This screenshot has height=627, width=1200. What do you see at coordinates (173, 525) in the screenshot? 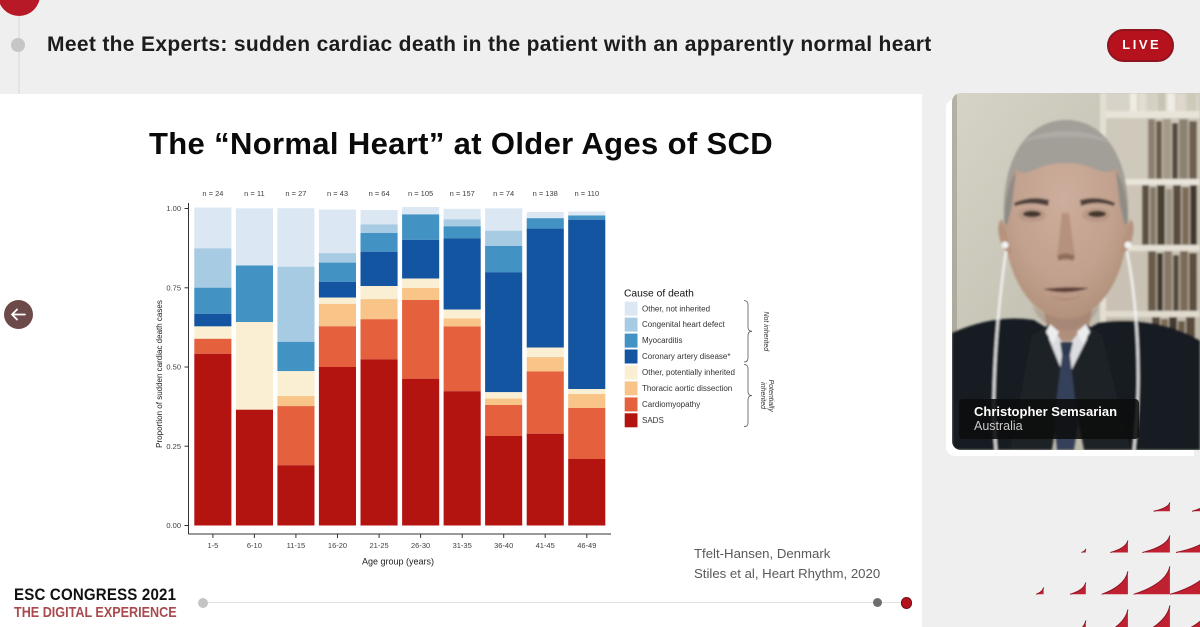
I see `svg-text: 0.00` at bounding box center [173, 525].